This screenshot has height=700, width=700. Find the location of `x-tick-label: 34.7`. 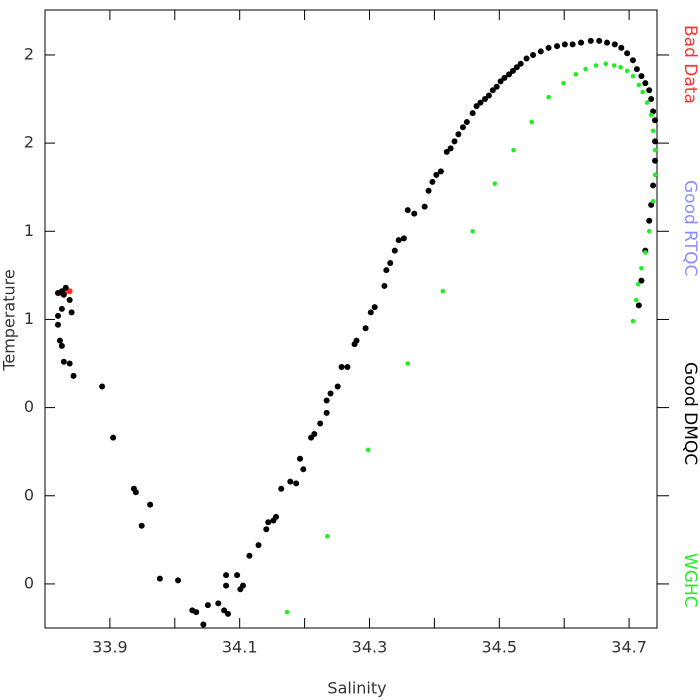

x-tick-label: 34.7 is located at coordinates (629, 647).